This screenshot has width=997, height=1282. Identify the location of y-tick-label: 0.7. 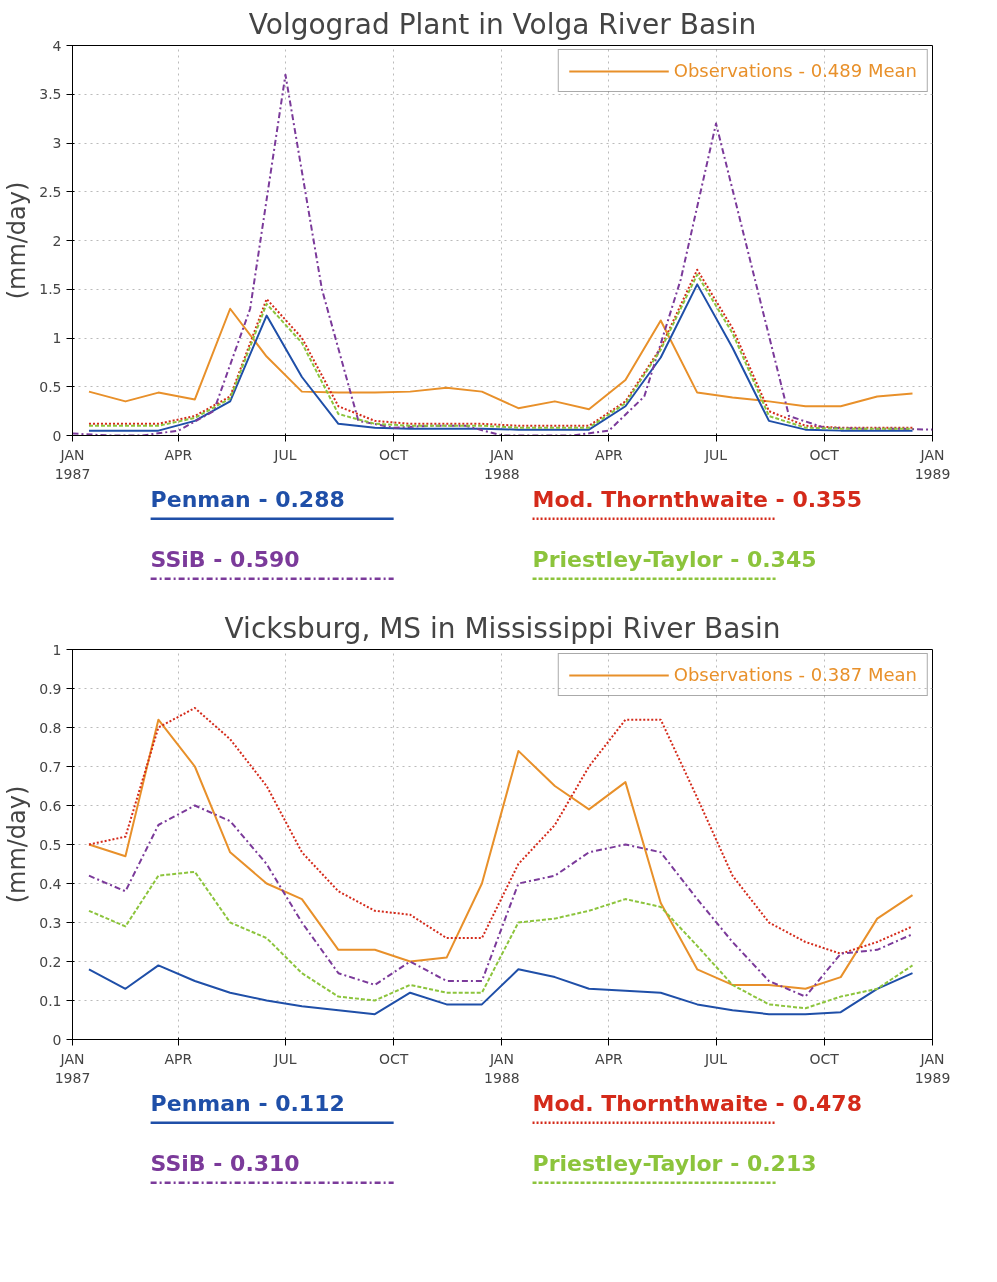
(50, 766).